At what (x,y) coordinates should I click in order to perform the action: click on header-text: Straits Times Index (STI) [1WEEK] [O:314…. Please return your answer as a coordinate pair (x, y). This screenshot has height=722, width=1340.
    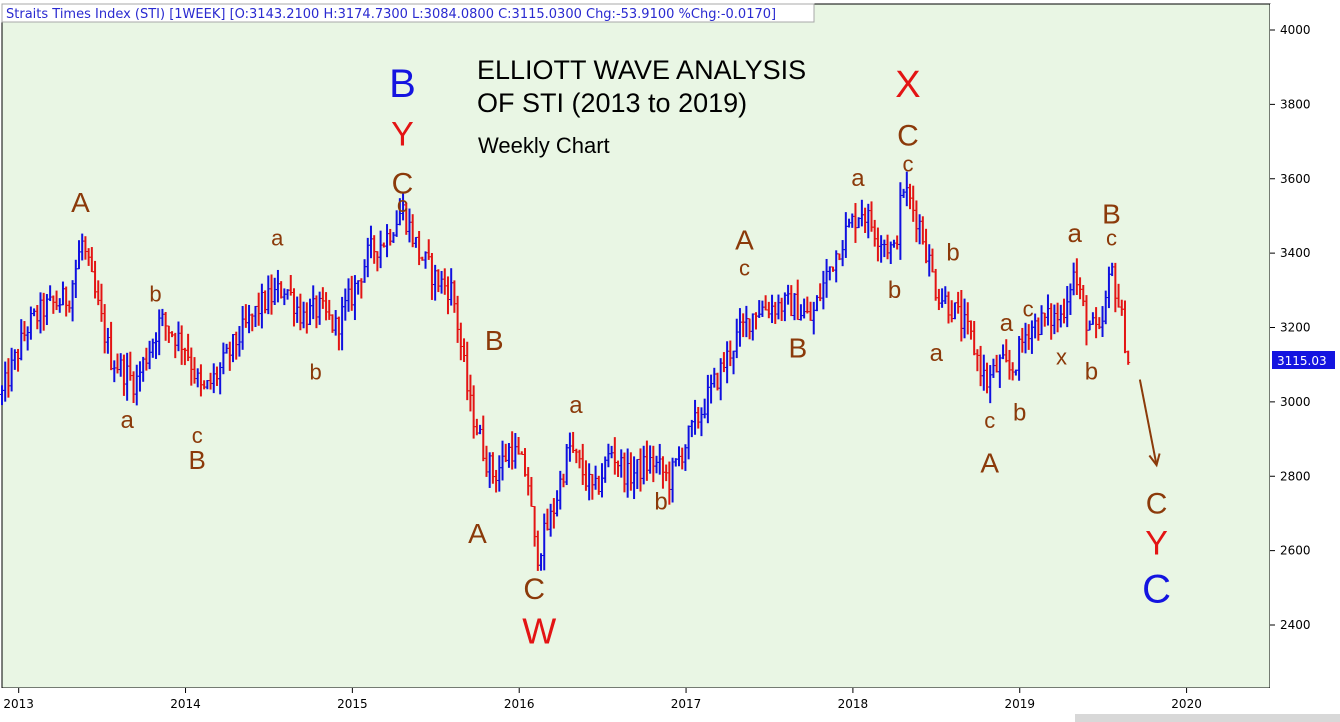
    Looking at the image, I should click on (391, 14).